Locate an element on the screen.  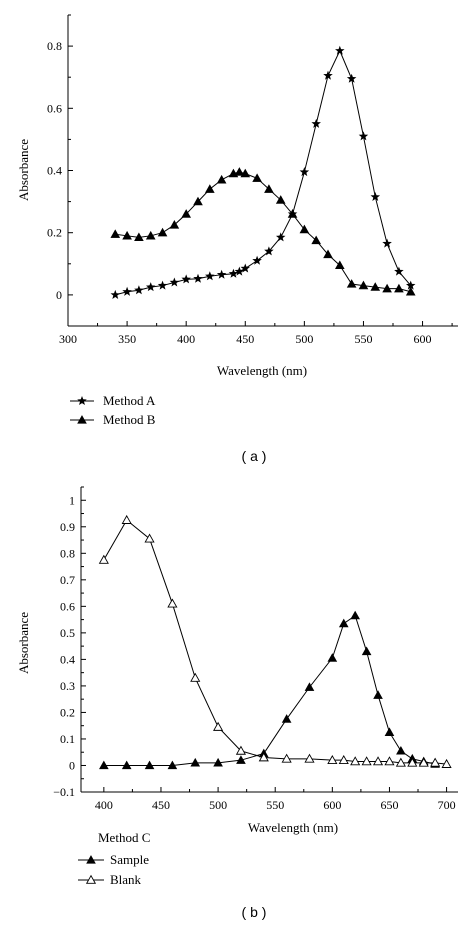
legend-label-method-b: Method B is located at coordinates (129, 419).